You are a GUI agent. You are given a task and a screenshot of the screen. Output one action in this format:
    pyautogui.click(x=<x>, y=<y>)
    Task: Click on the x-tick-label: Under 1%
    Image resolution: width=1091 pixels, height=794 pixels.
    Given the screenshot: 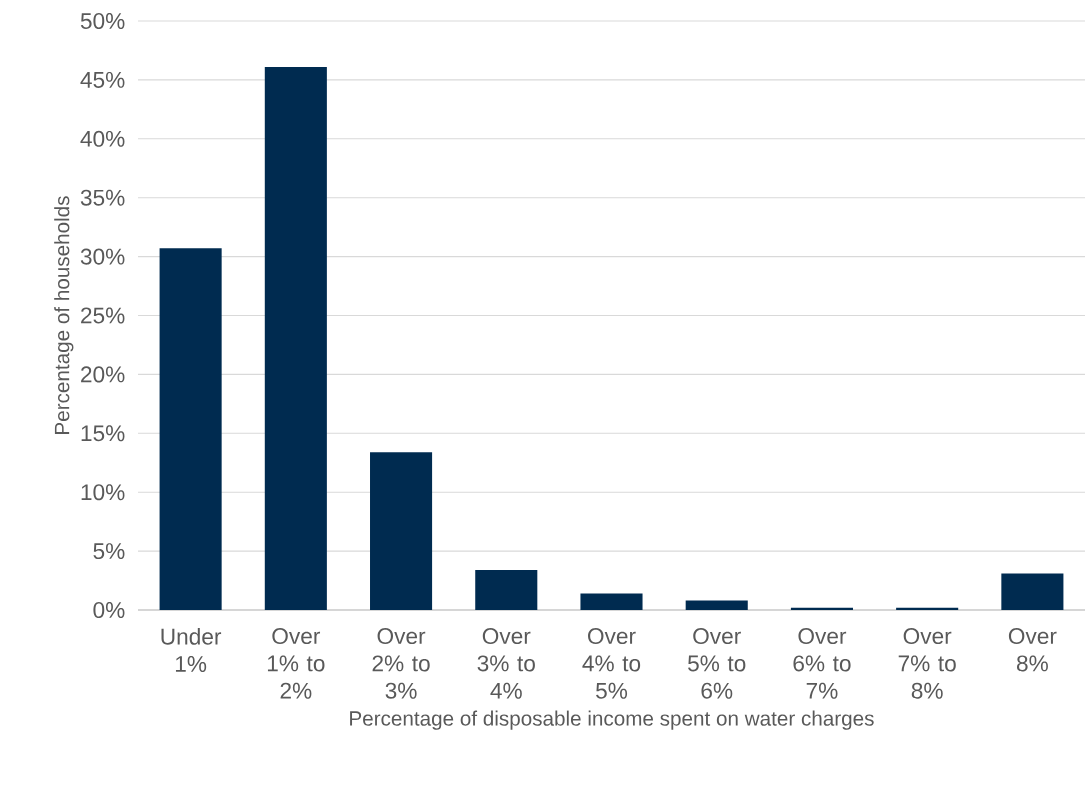 What is the action you would take?
    pyautogui.click(x=191, y=650)
    